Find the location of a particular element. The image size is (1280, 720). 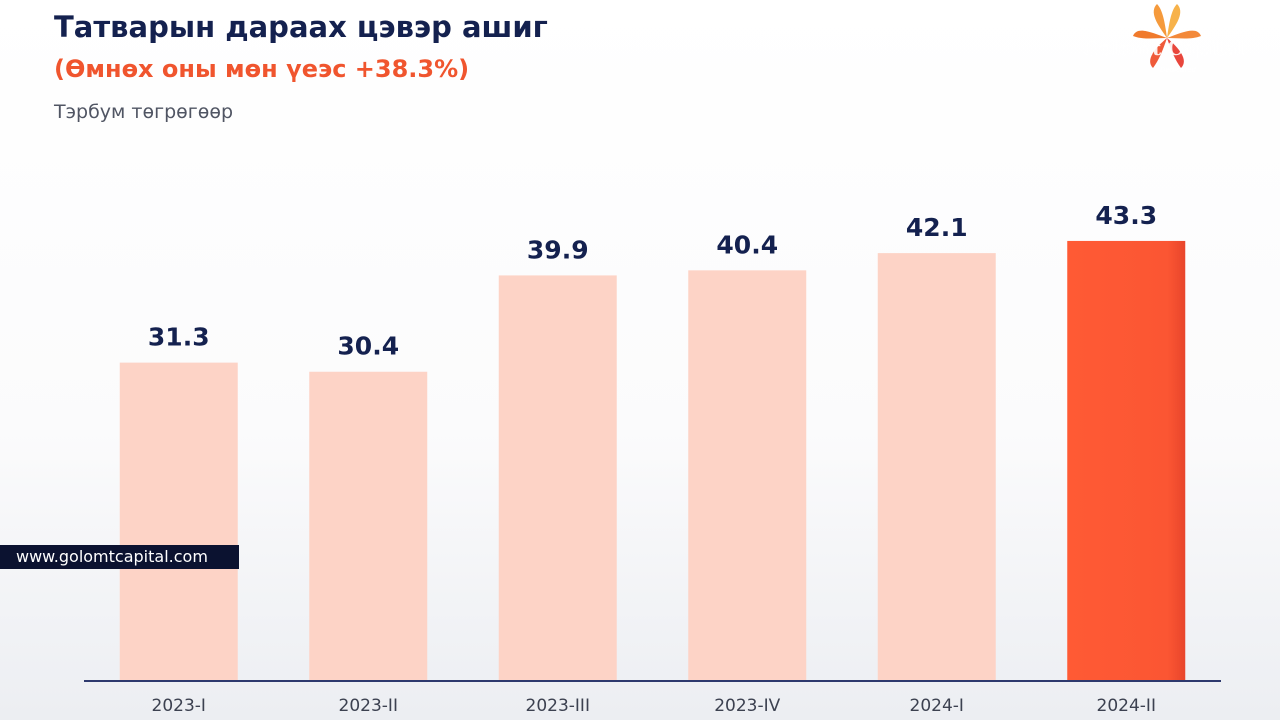

golomt-capital-logo-icon is located at coordinates (1167, 36).